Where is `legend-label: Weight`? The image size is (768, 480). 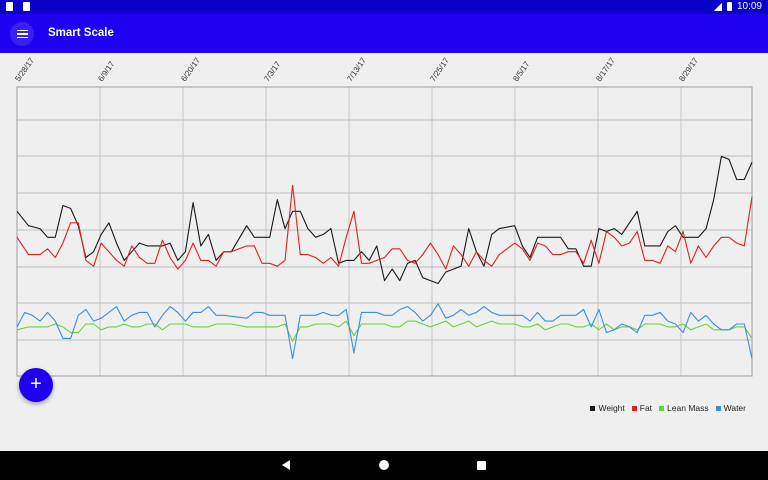
legend-label: Weight is located at coordinates (611, 408).